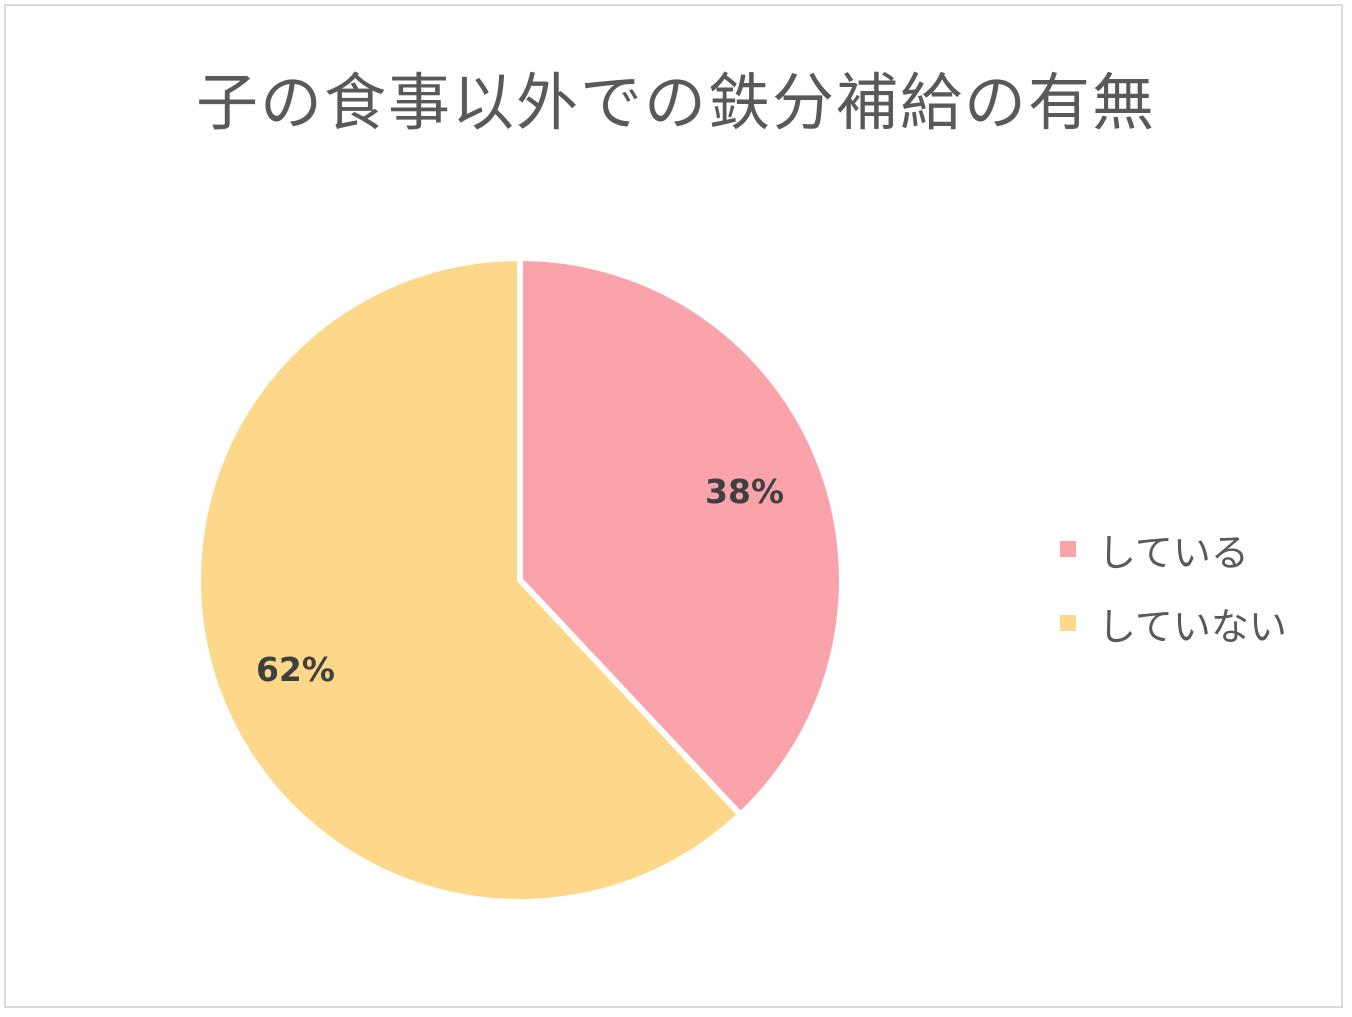 The image size is (1352, 1017). I want to click on data-label-not-doing: 62%, so click(295, 669).